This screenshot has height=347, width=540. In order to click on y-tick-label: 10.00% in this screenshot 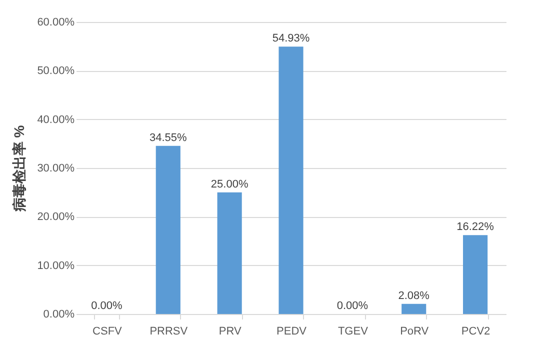, I will do `click(56, 266)`.